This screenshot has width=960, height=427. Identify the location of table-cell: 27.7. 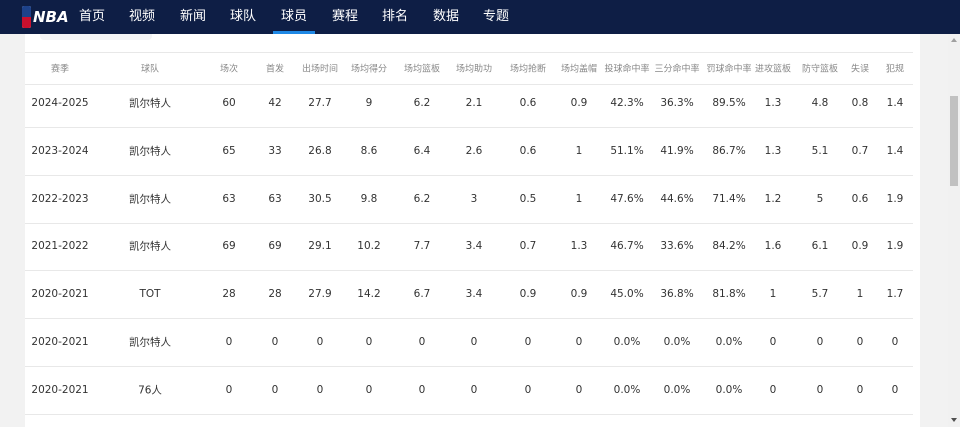
(320, 103).